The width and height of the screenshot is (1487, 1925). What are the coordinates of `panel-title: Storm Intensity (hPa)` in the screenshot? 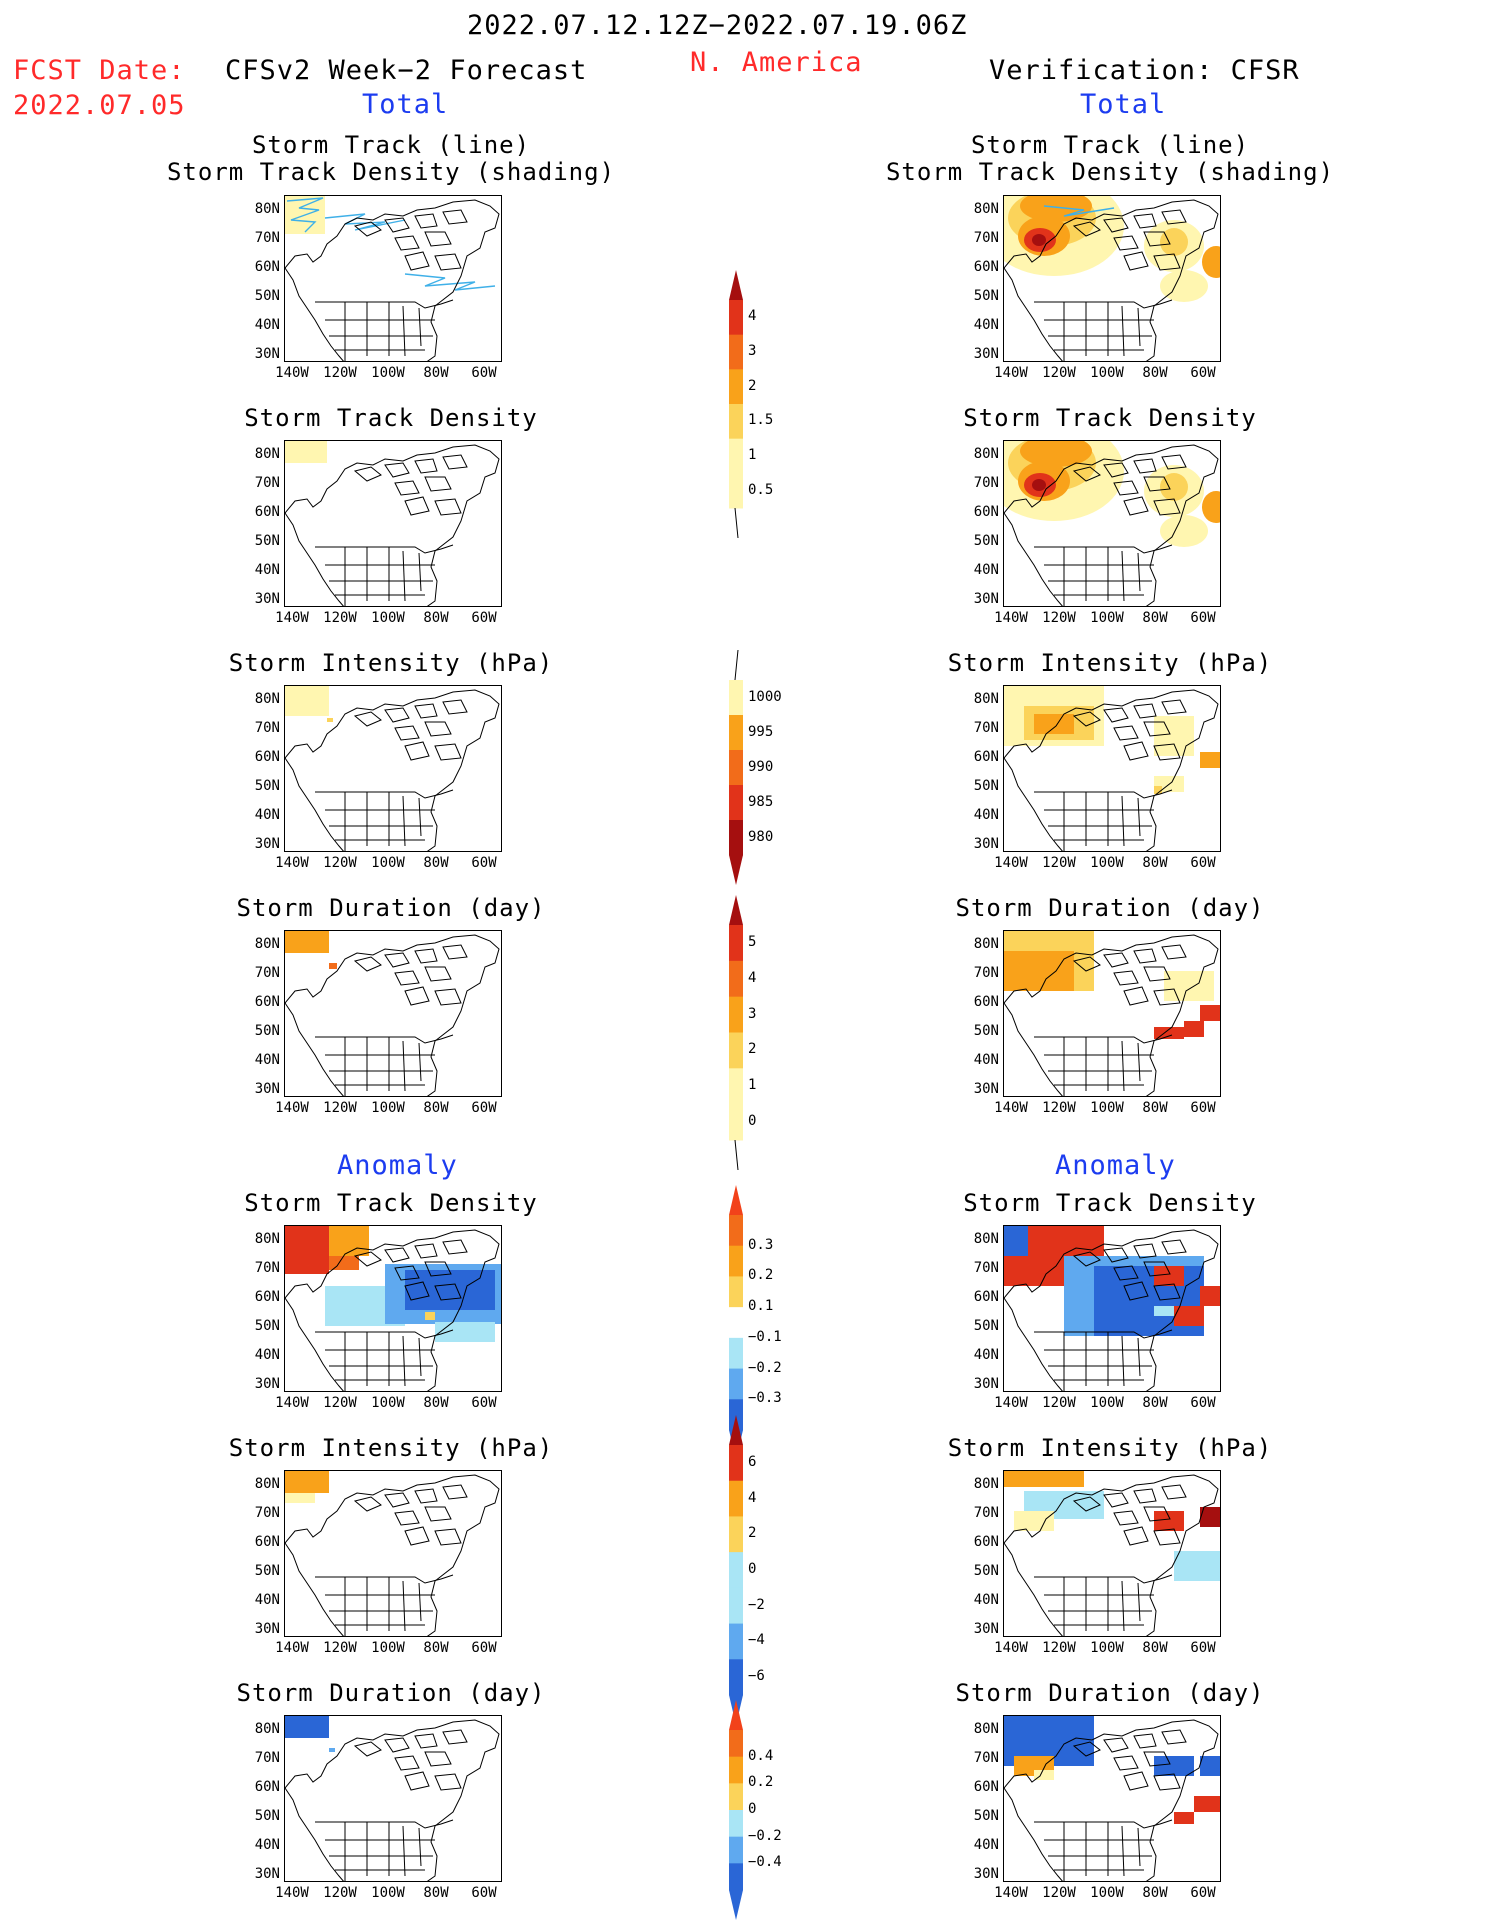 It's located at (1110, 1448).